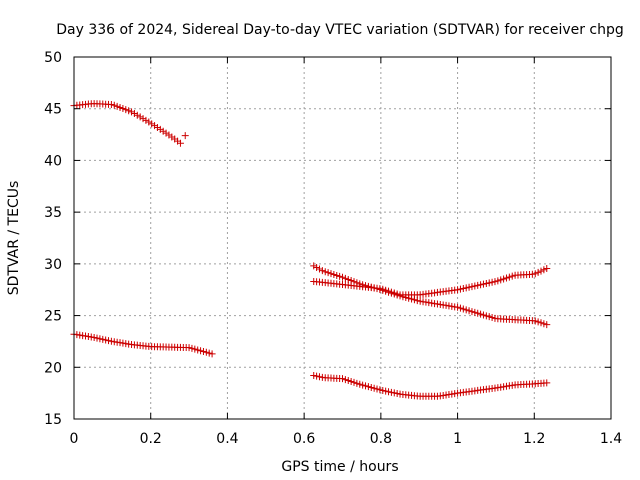  Describe the element at coordinates (53, 265) in the screenshot. I see `y-tick-label: 30` at that location.